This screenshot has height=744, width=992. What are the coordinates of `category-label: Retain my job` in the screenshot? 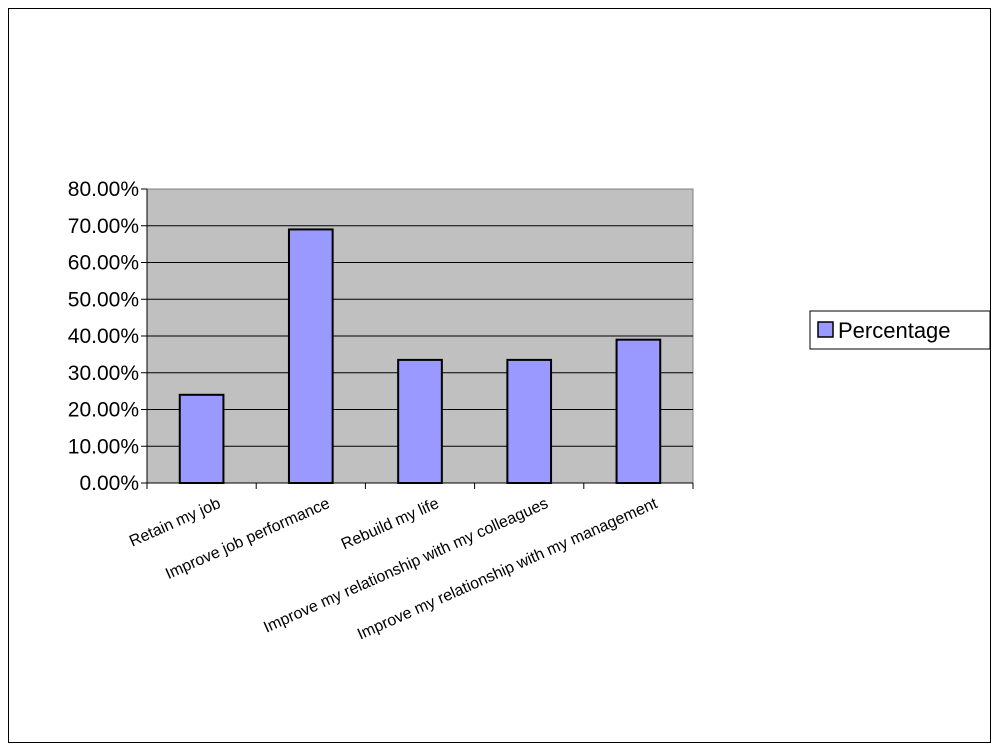 It's located at (175, 522).